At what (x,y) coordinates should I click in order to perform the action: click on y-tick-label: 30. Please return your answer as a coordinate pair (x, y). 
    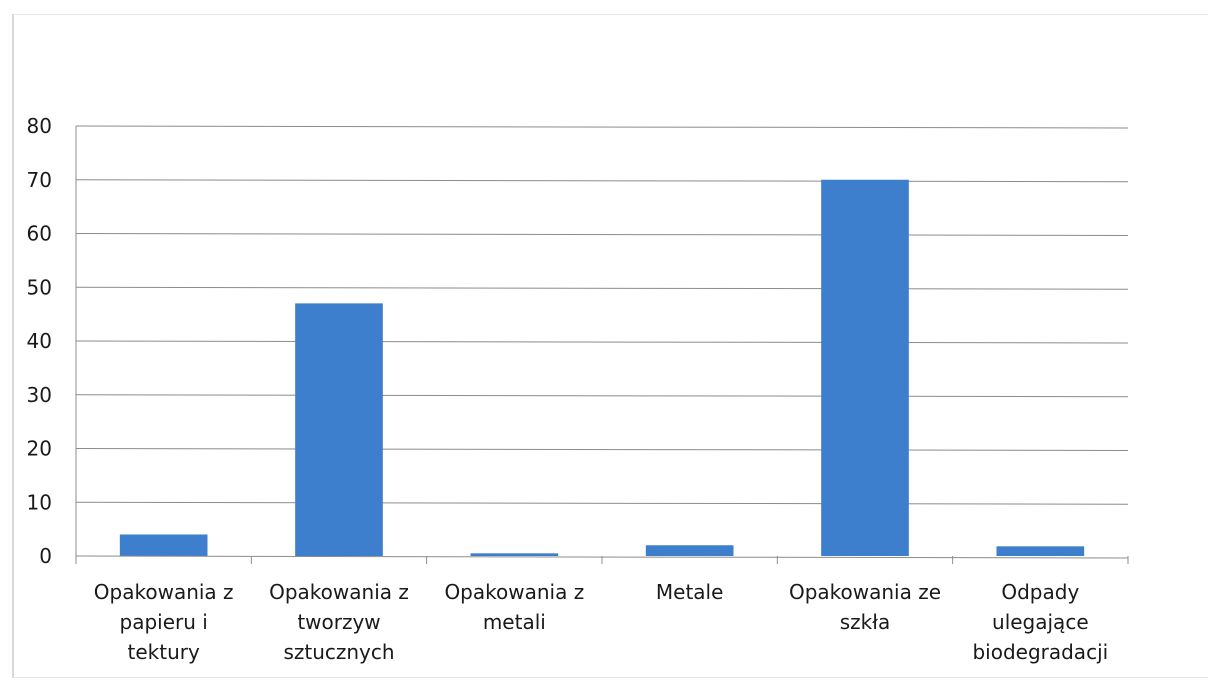
    Looking at the image, I should click on (39, 395).